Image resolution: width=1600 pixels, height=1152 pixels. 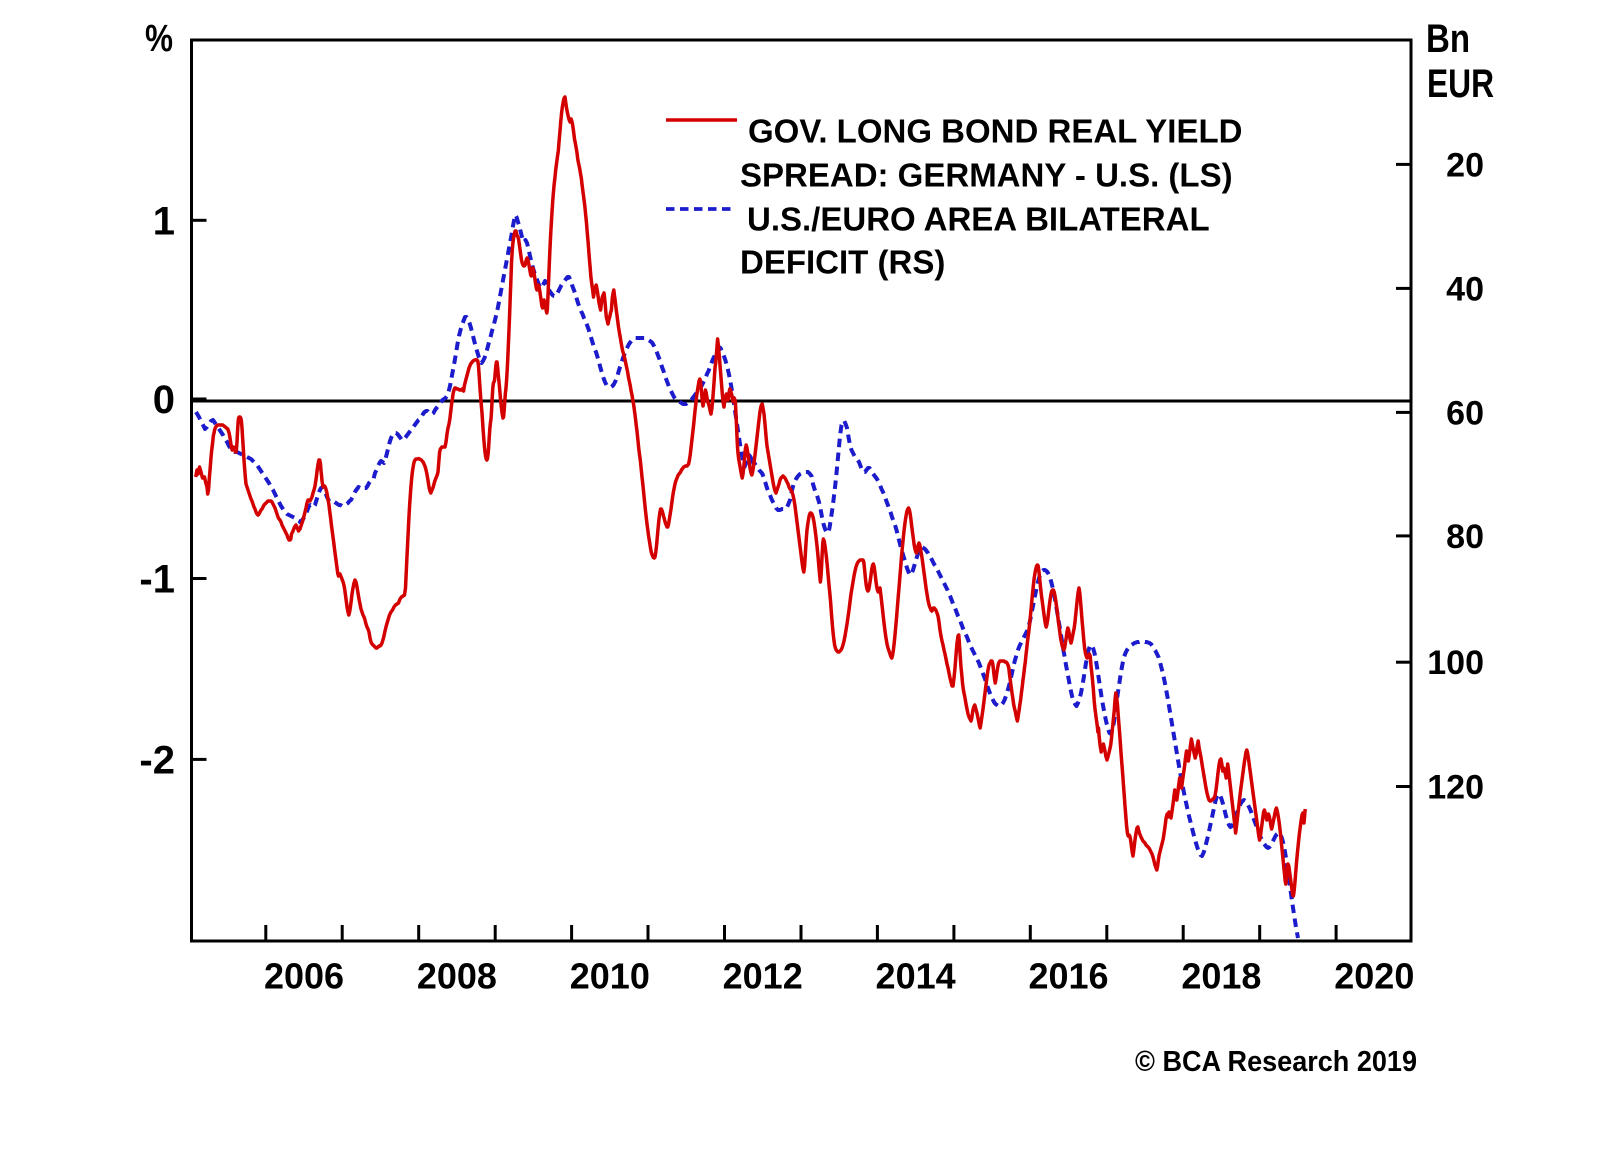 What do you see at coordinates (842, 262) in the screenshot?
I see `svg-text: DEFICIT (RS)` at bounding box center [842, 262].